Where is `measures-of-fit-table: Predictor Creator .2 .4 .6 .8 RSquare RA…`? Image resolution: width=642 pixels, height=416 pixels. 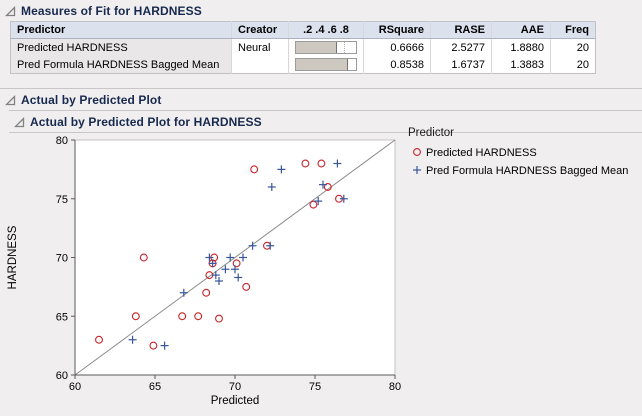 measures-of-fit-table: Predictor Creator .2 .4 .6 .8 RSquare RA… is located at coordinates (303, 47).